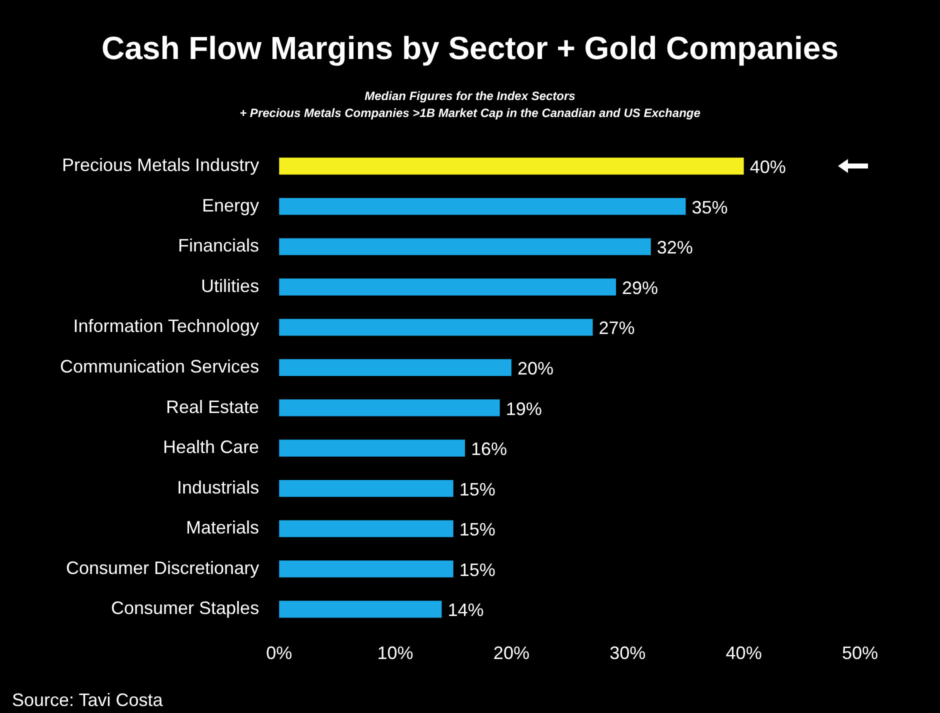 The image size is (940, 713). I want to click on source-note: Source: Tavi Costa, so click(87, 700).